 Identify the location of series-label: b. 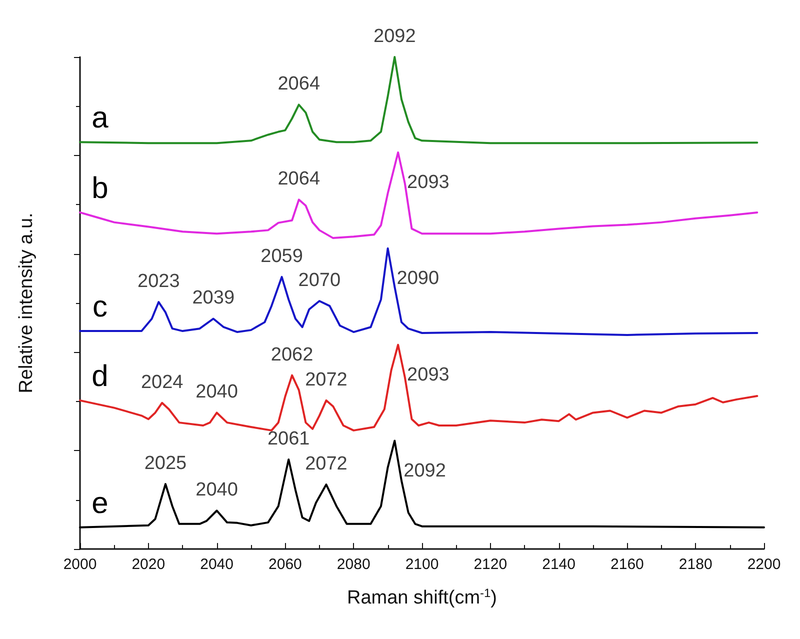
(100, 188).